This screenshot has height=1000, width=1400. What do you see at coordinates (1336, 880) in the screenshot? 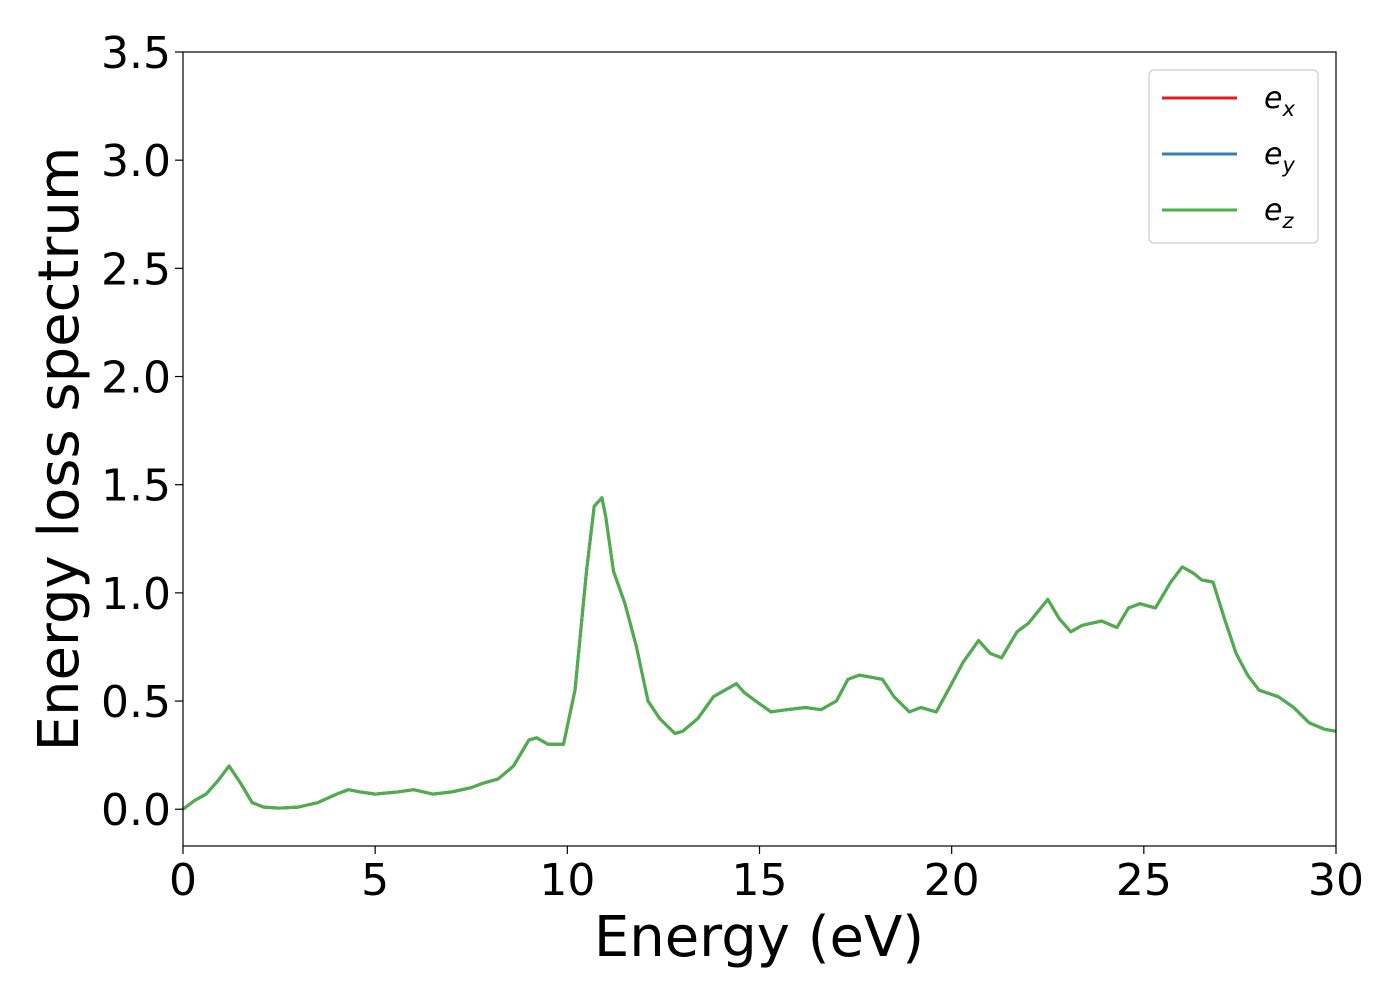
I see `x-tick-label: 30` at bounding box center [1336, 880].